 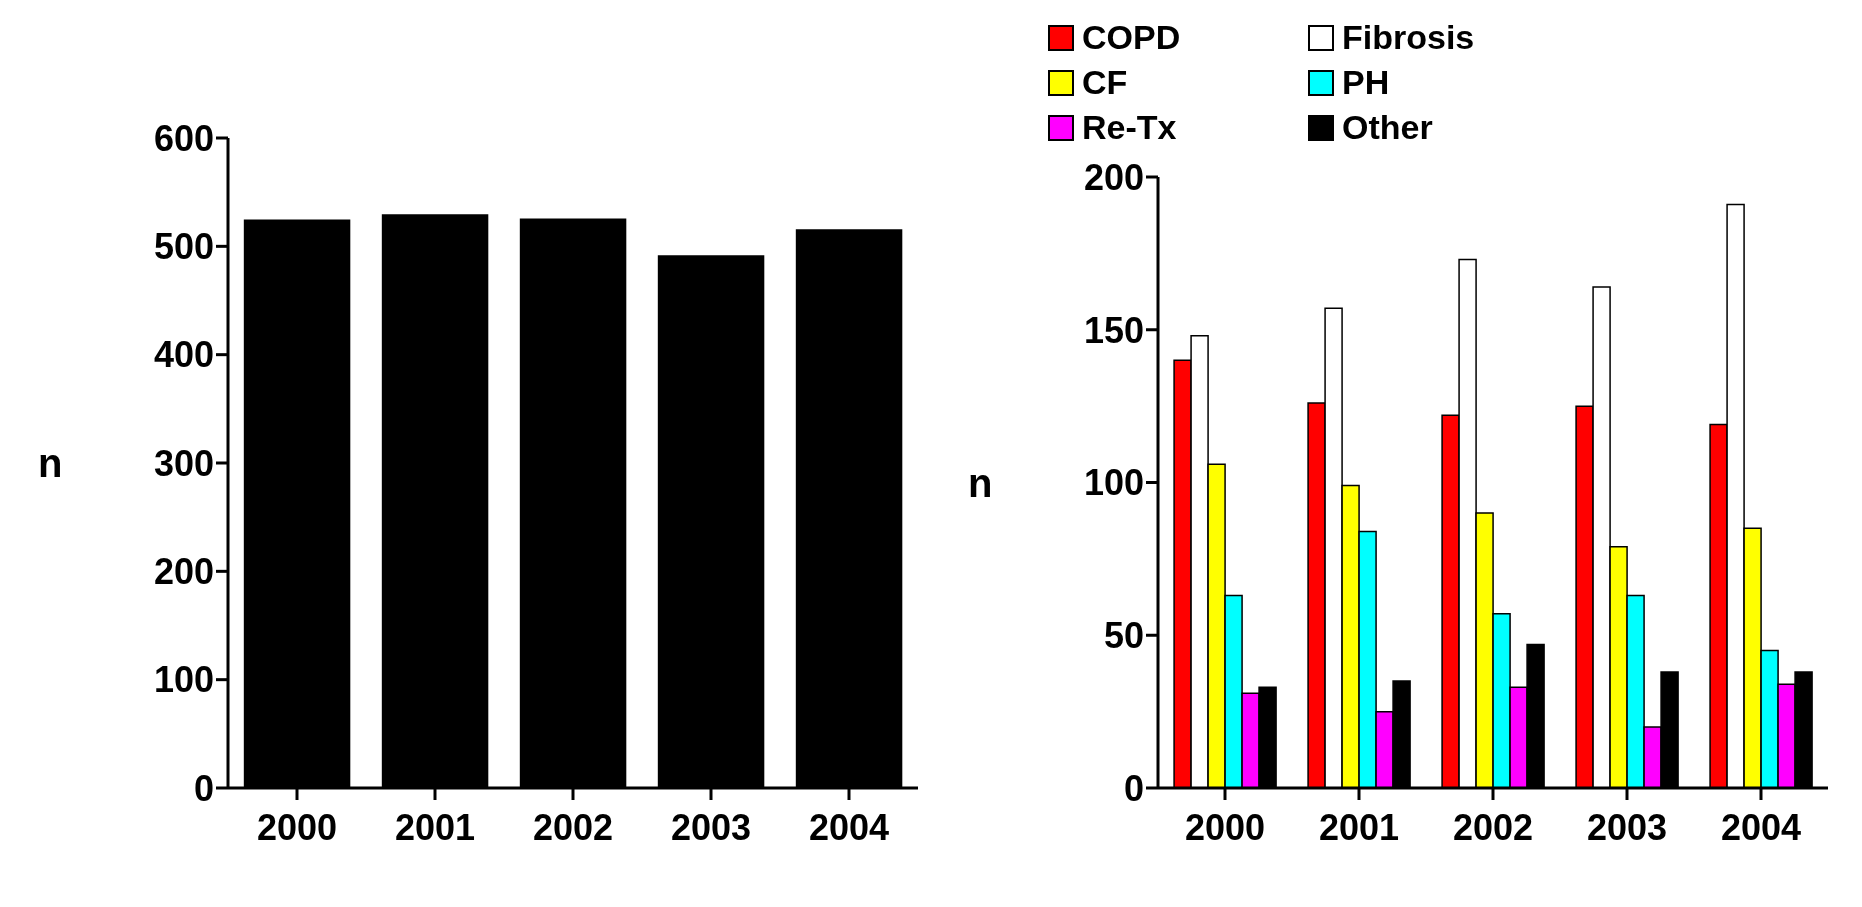 I want to click on legend-label: Fibrosis, so click(x=1408, y=37).